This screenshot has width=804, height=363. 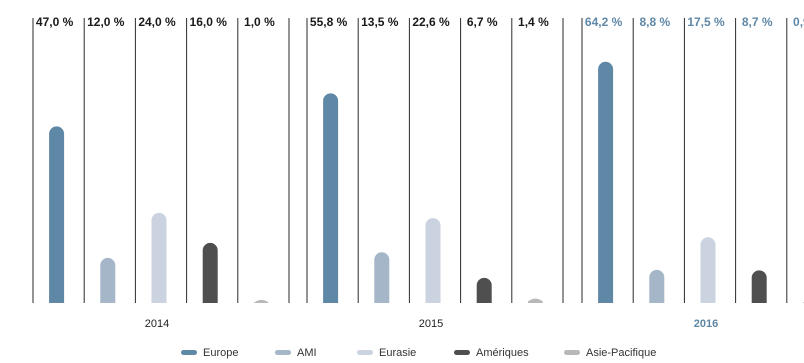 What do you see at coordinates (757, 22) in the screenshot?
I see `value-label: 8,7 %` at bounding box center [757, 22].